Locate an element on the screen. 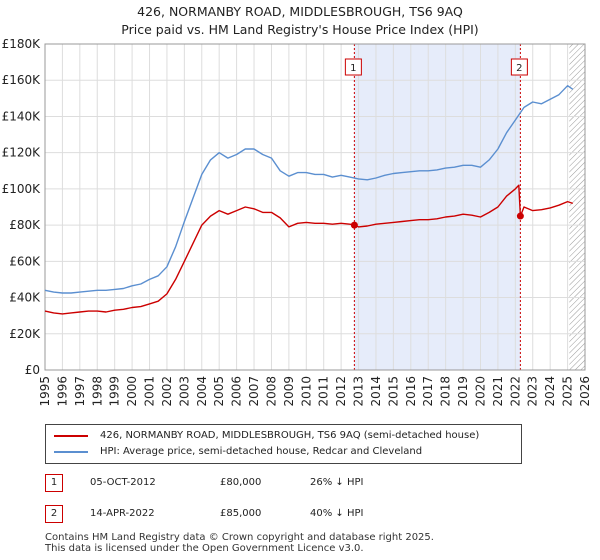  x-tick-label: 2015 is located at coordinates (393, 391).